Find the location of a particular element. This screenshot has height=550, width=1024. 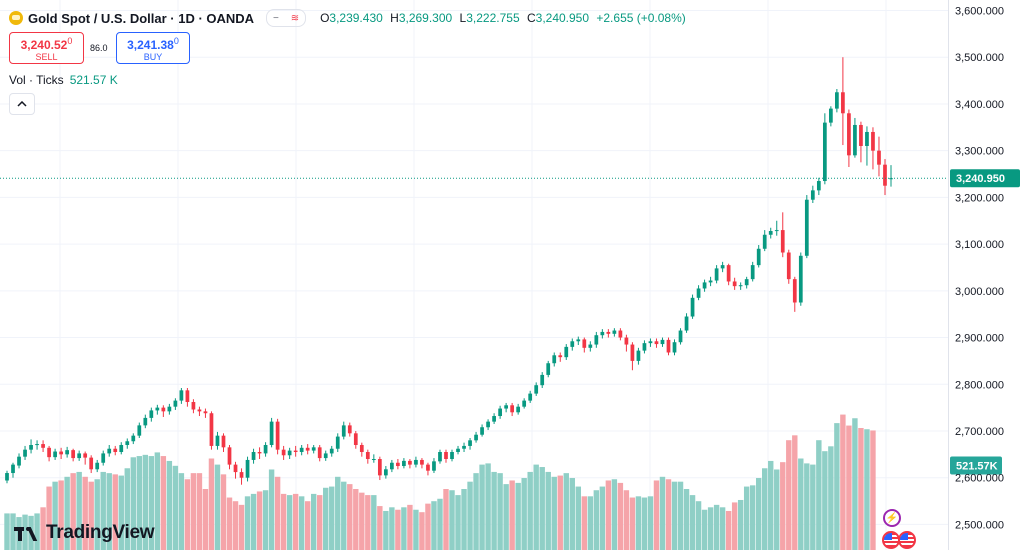

price-tick-label: 3,100.000 is located at coordinates (979, 245).